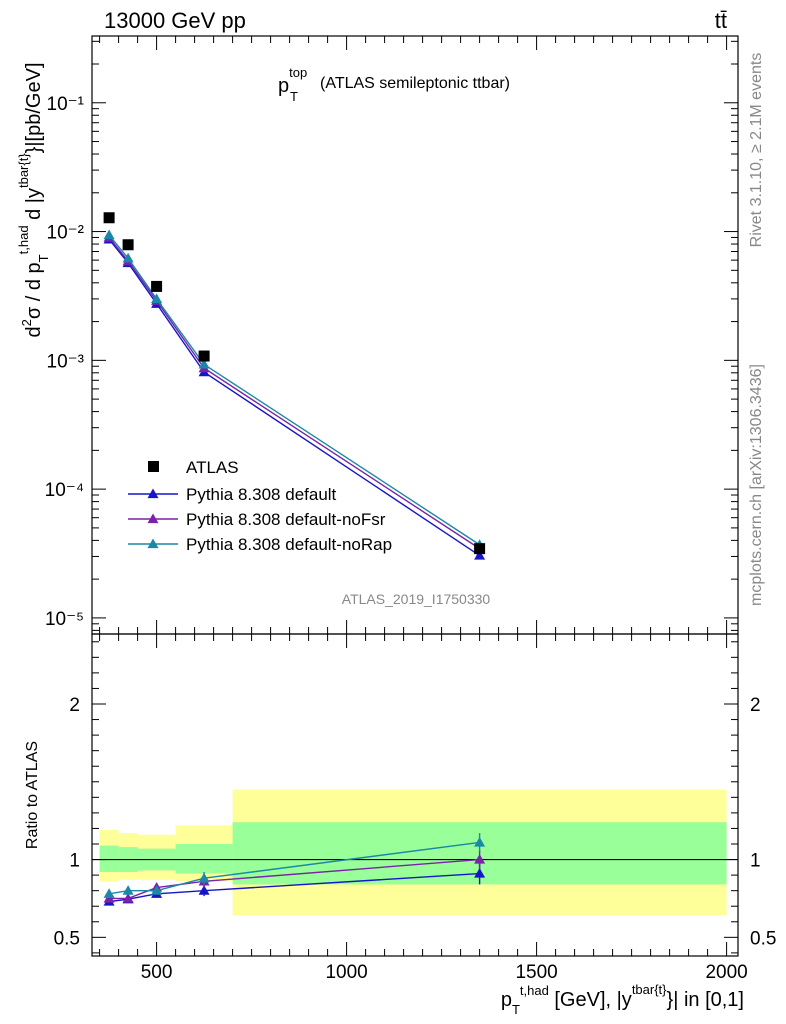 The width and height of the screenshot is (786, 1024). I want to click on ratio-y-tick-label: 2, so click(74, 705).